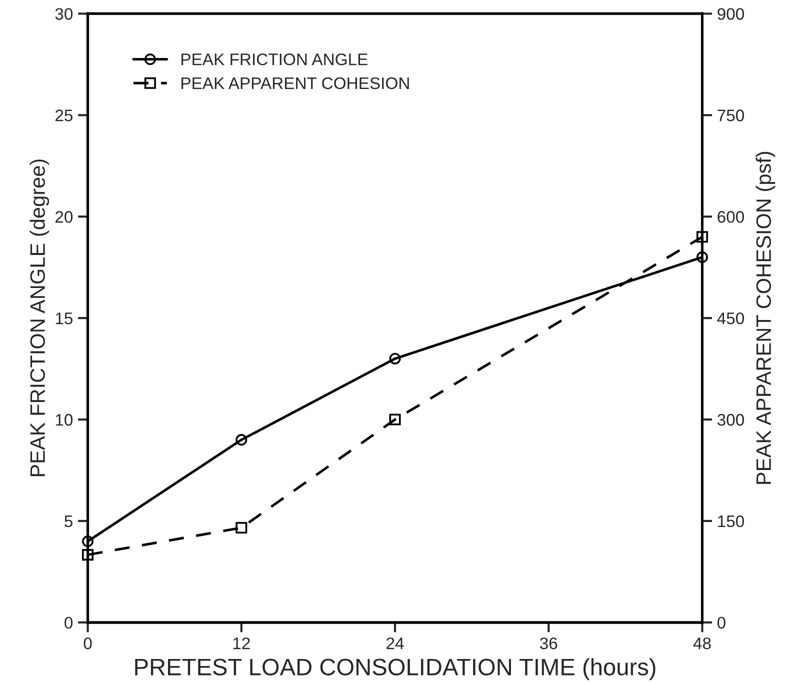 The height and width of the screenshot is (684, 798). I want to click on y-tick-label: 20, so click(64, 217).